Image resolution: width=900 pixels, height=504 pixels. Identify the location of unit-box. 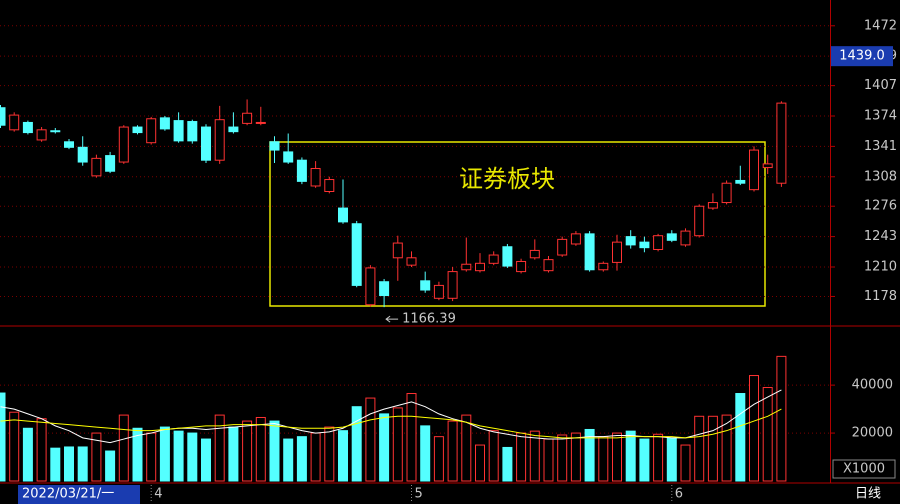
(864, 469).